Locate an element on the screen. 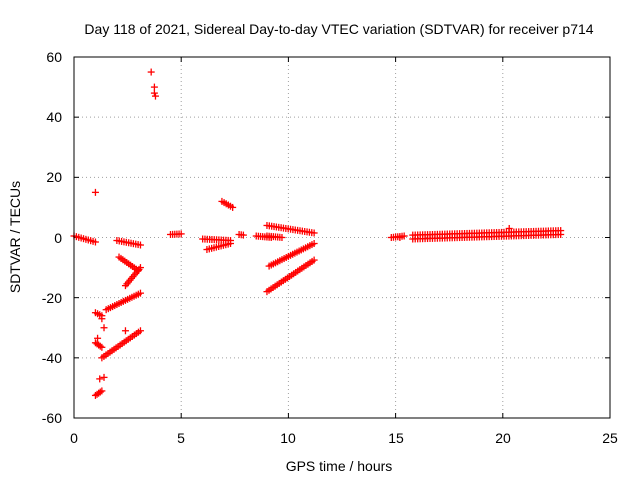  x-axis-label: GPS time / hours is located at coordinates (339, 466).